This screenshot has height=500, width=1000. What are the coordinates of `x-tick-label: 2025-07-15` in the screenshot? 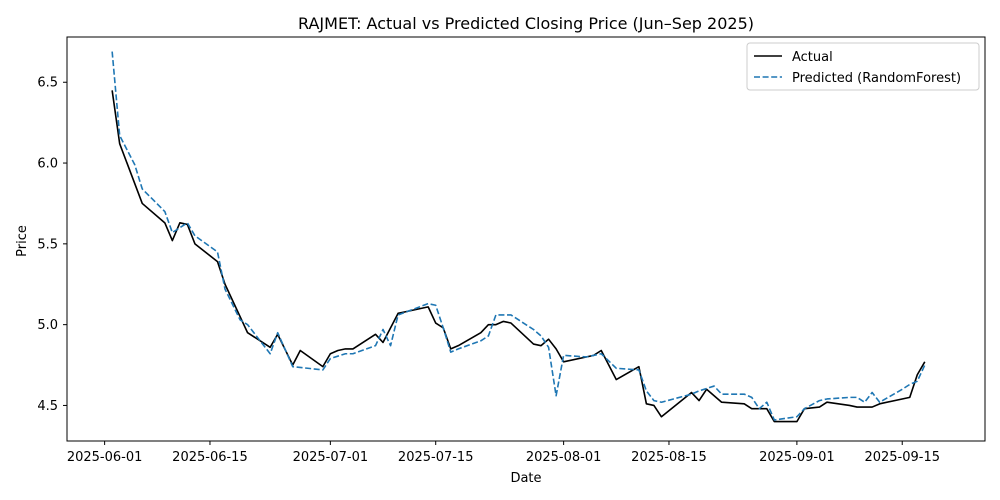 It's located at (436, 457).